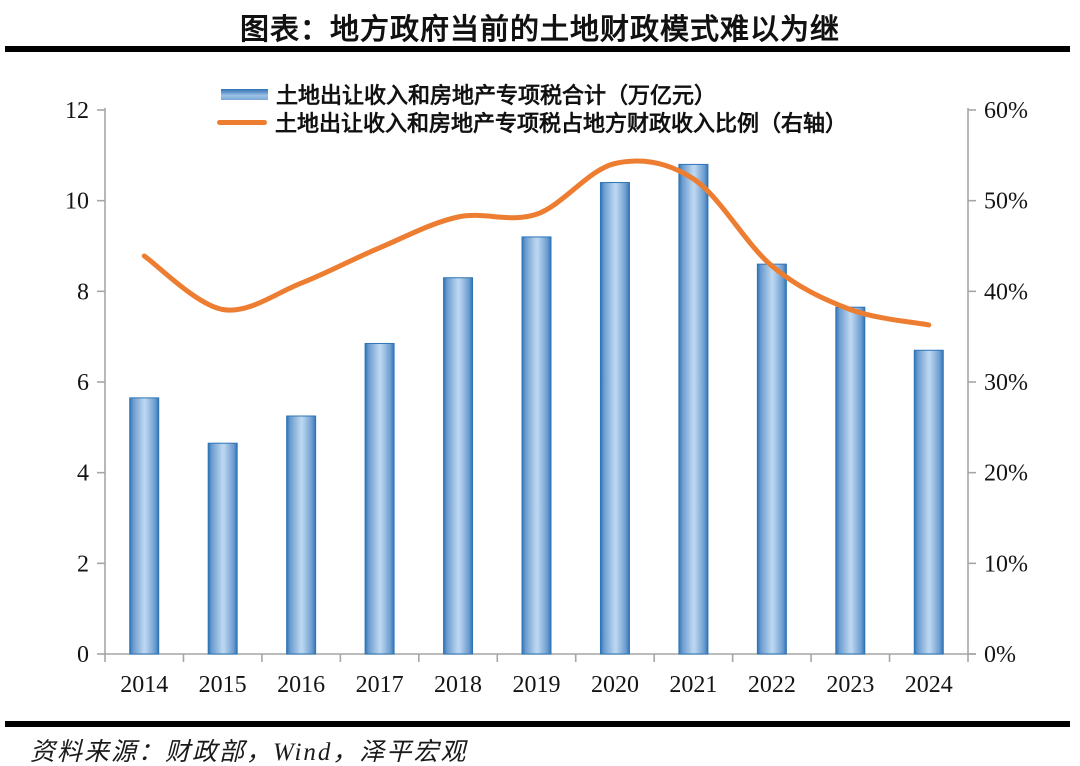 This screenshot has height=766, width=1080. I want to click on bar-2017, so click(379, 498).